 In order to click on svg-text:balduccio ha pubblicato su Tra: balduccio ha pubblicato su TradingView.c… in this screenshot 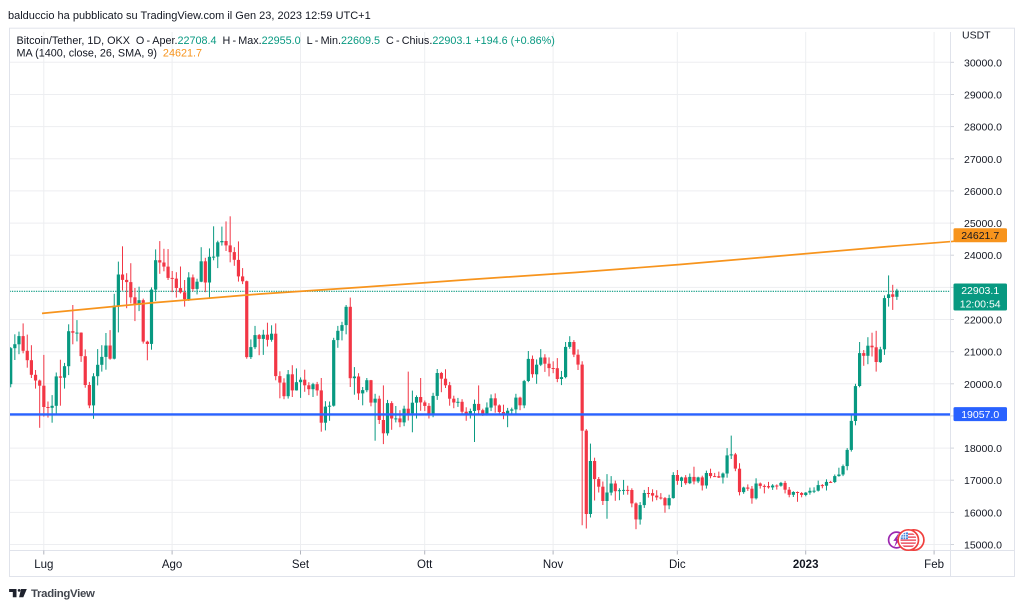, I will do `click(189, 16)`.